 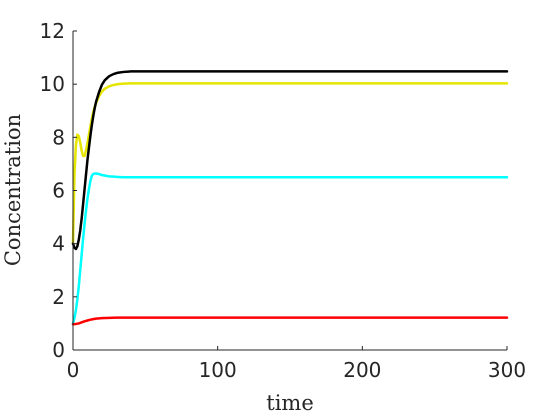 What do you see at coordinates (52, 84) in the screenshot?
I see `y-tick-label: 10` at bounding box center [52, 84].